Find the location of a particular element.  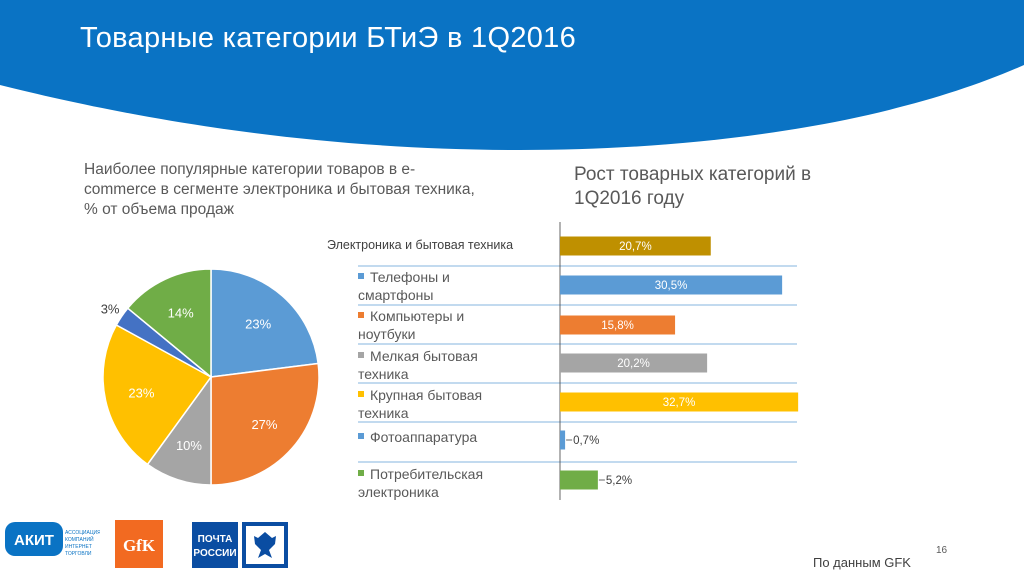

bar-value-label: 20,7% is located at coordinates (635, 247).